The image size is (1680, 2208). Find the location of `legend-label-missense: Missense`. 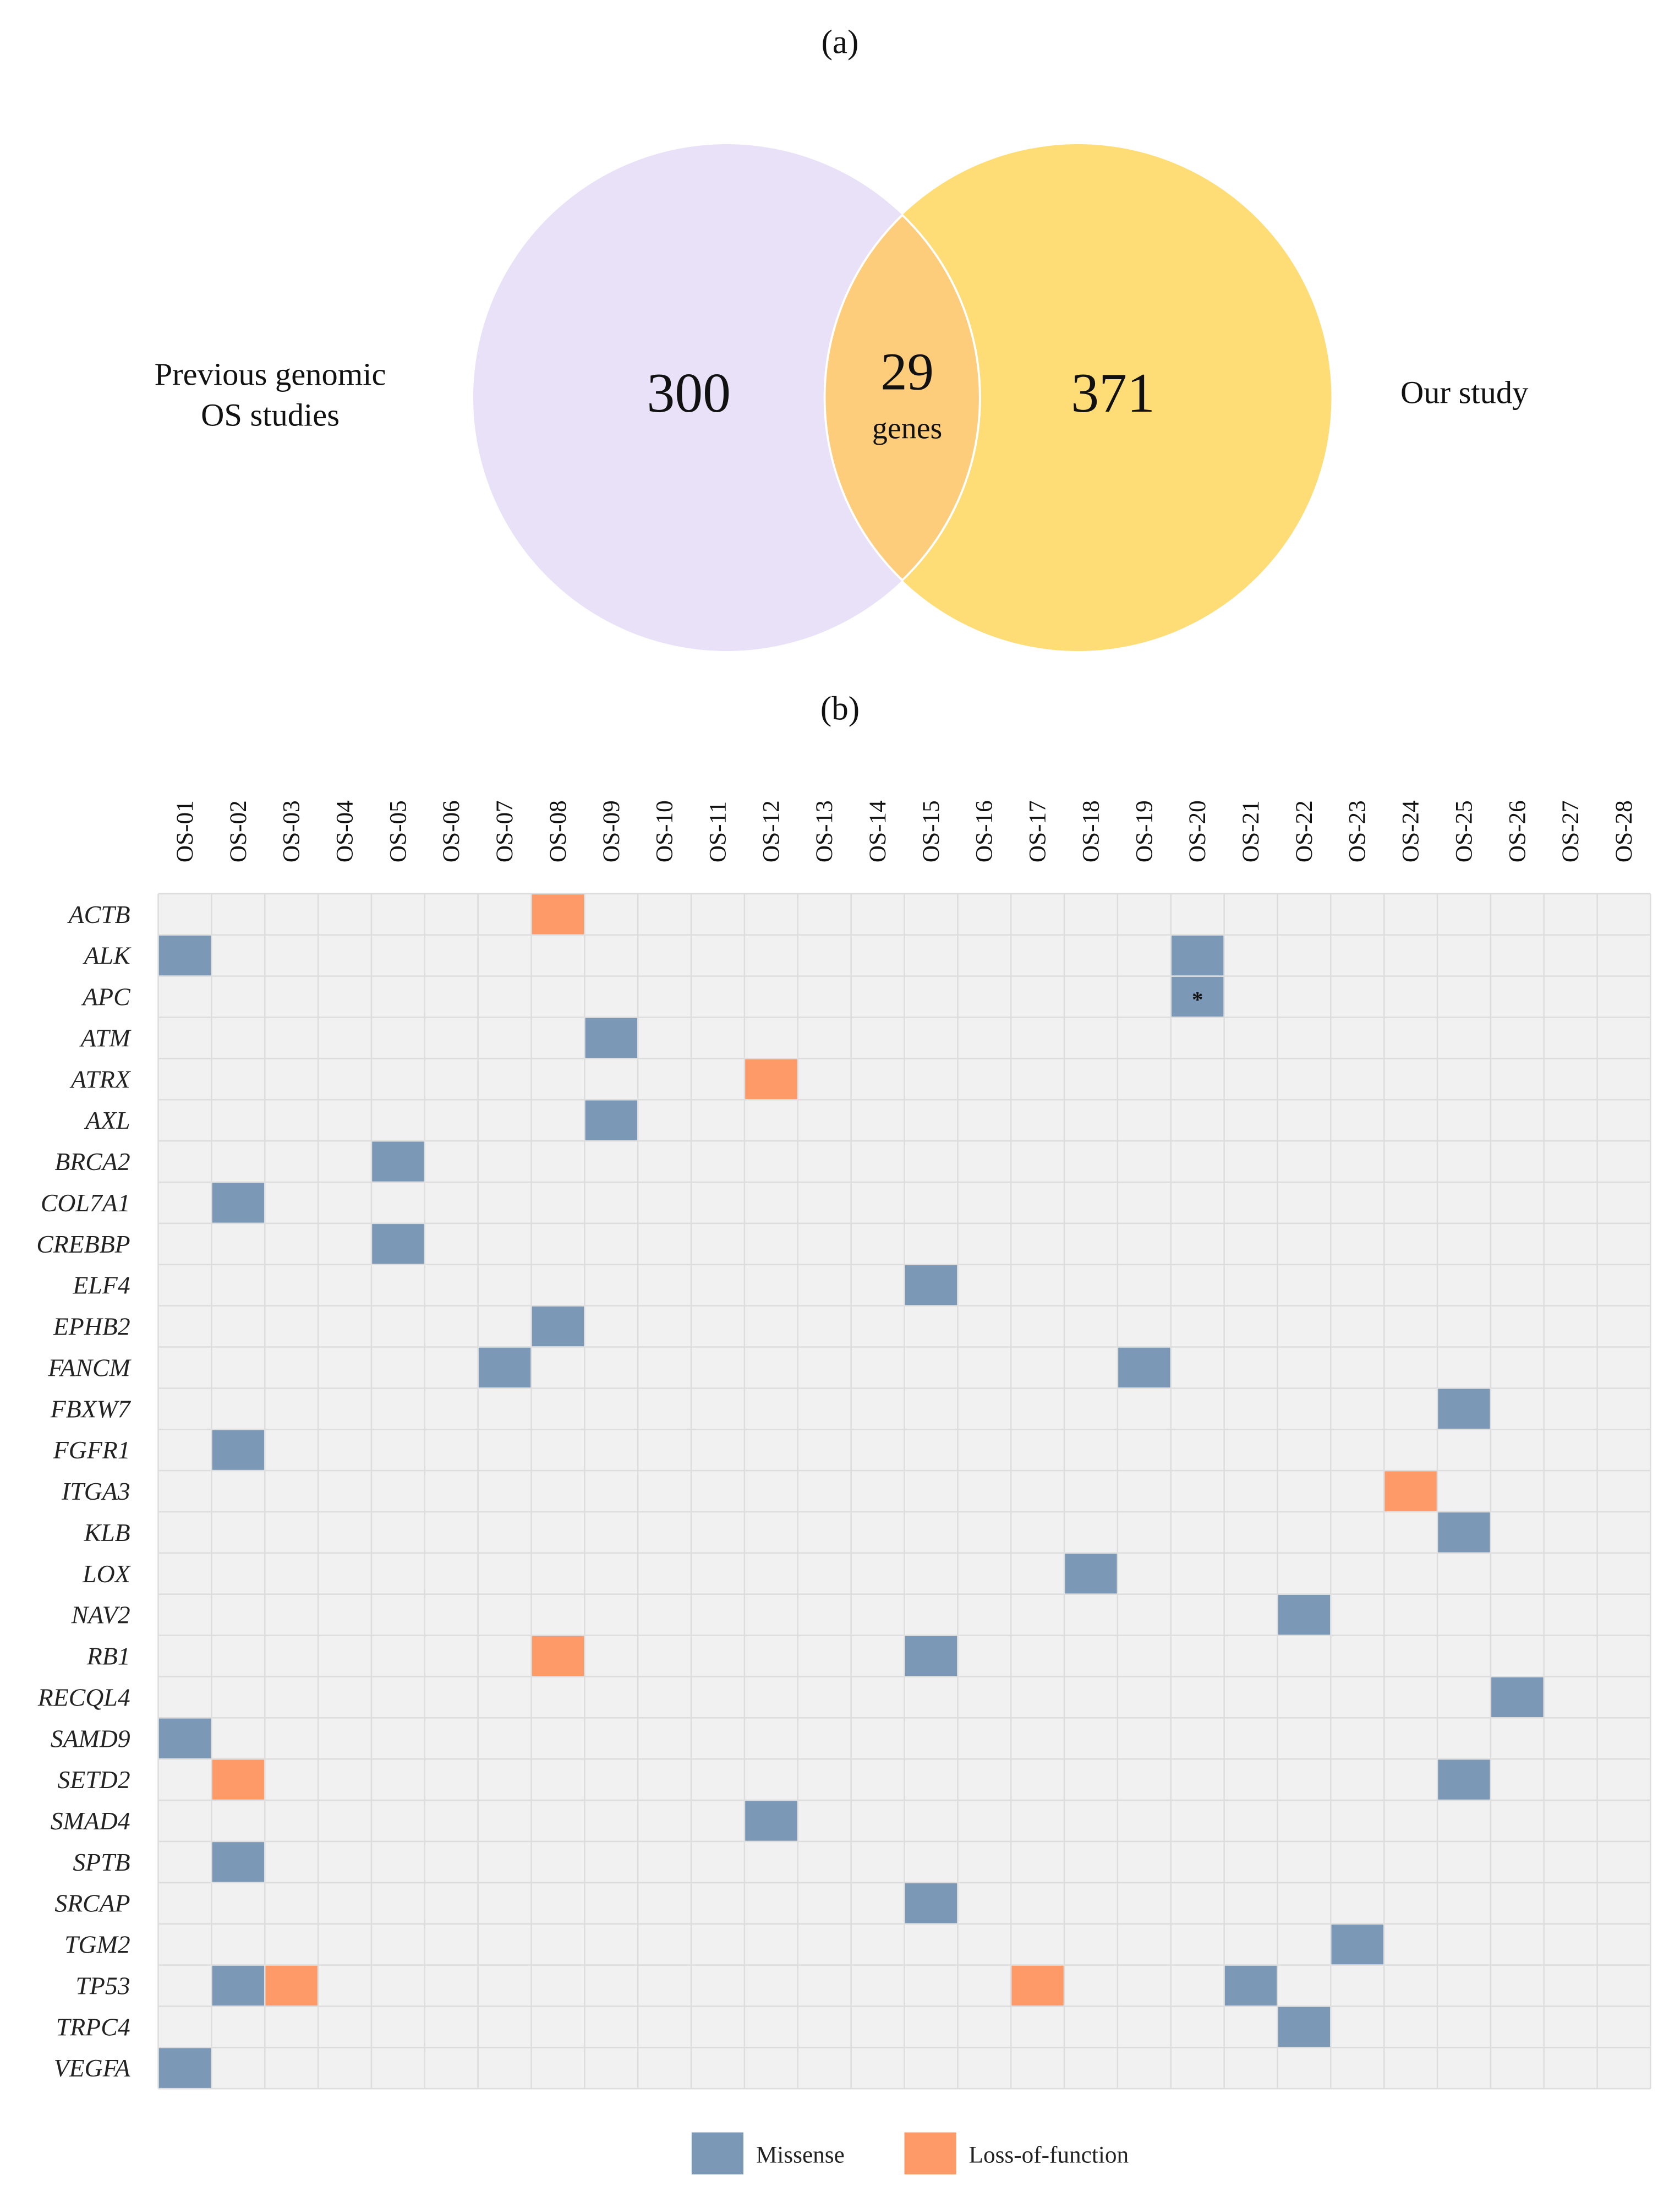

legend-label-missense: Missense is located at coordinates (801, 2154).